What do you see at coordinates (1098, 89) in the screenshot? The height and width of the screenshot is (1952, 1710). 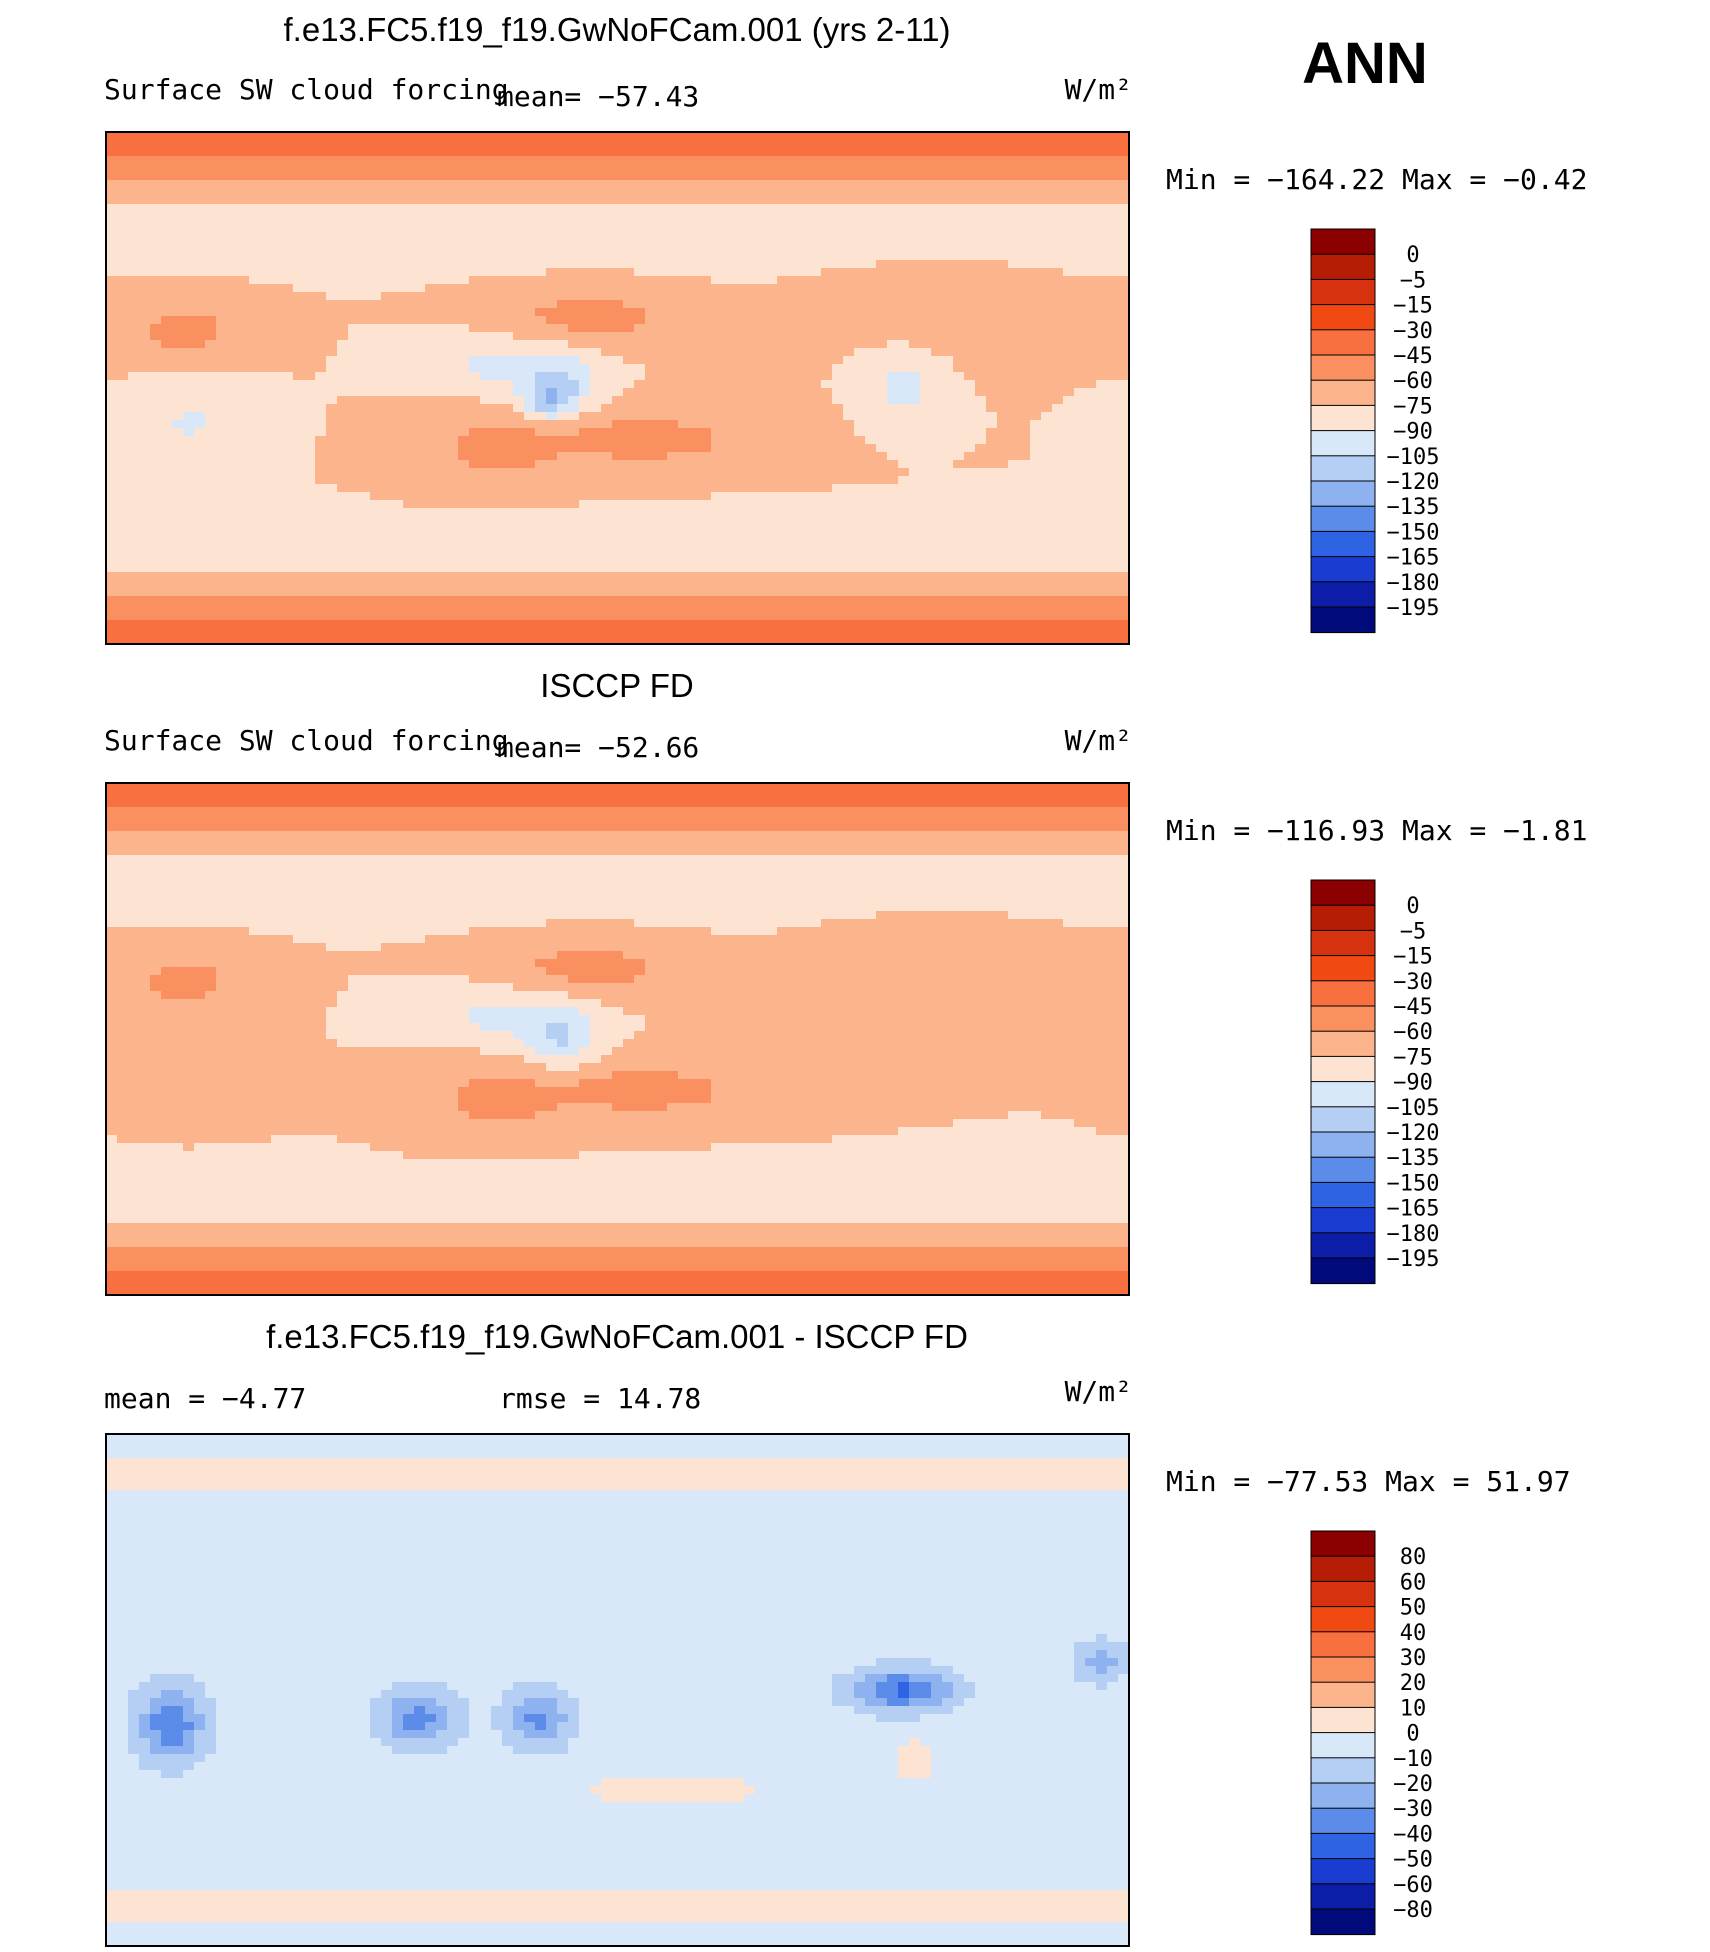 I see `units-label: W/m²` at bounding box center [1098, 89].